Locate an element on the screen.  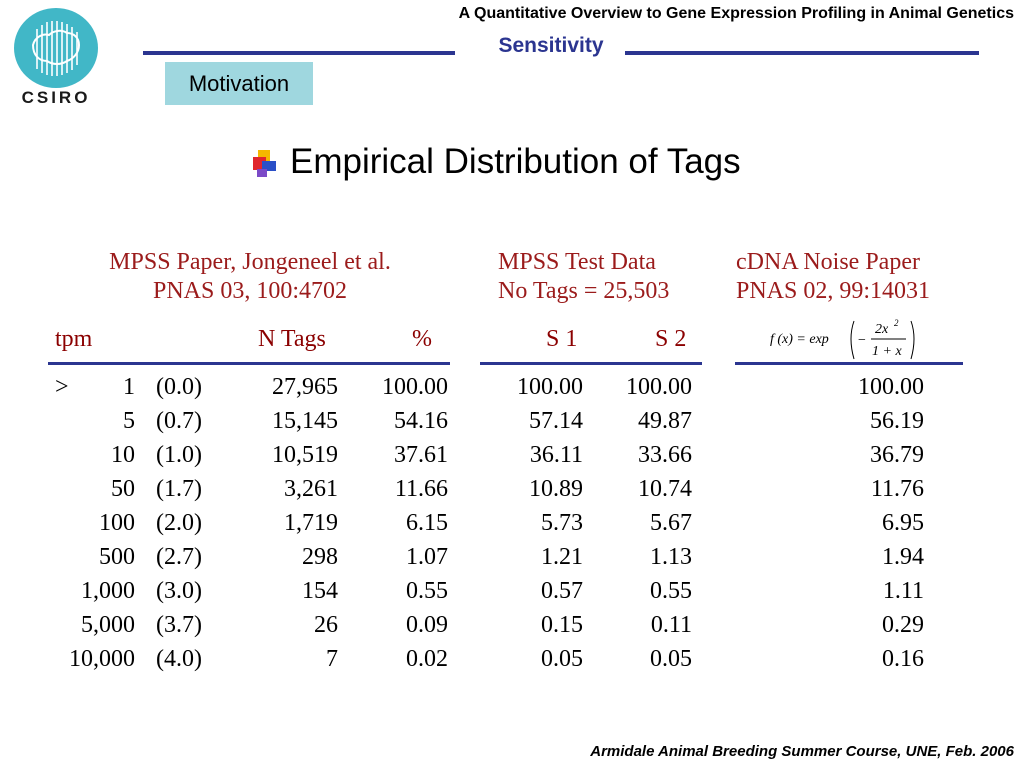
cell-ntags: 10,519 is located at coordinates (305, 455).